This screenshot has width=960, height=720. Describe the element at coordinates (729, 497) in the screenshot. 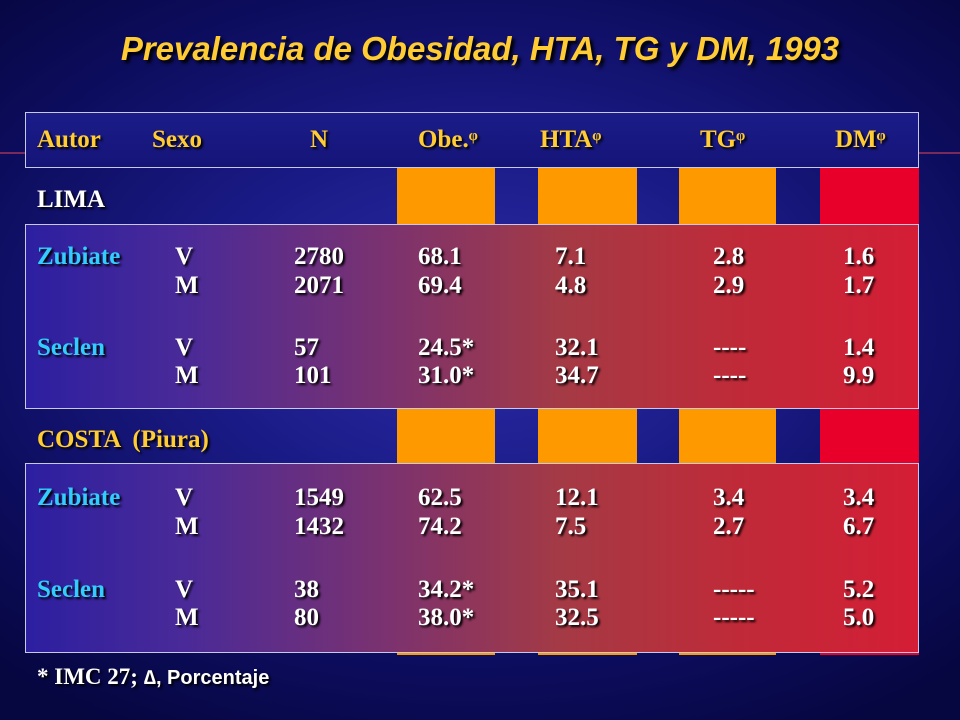

I see `row-tg: 3.4` at that location.